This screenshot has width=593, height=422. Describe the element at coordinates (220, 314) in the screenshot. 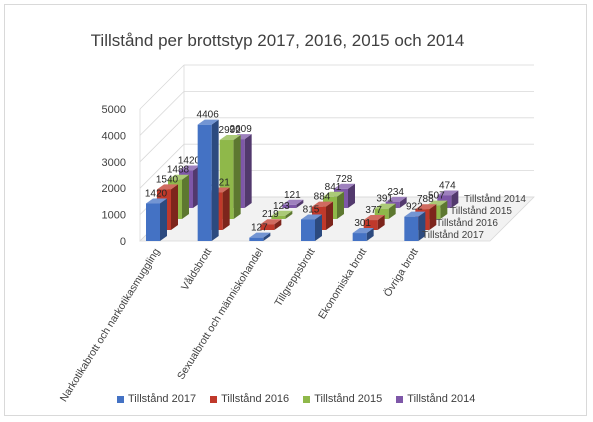

I see `x-category-label: Sexualbrott och människohandel` at that location.